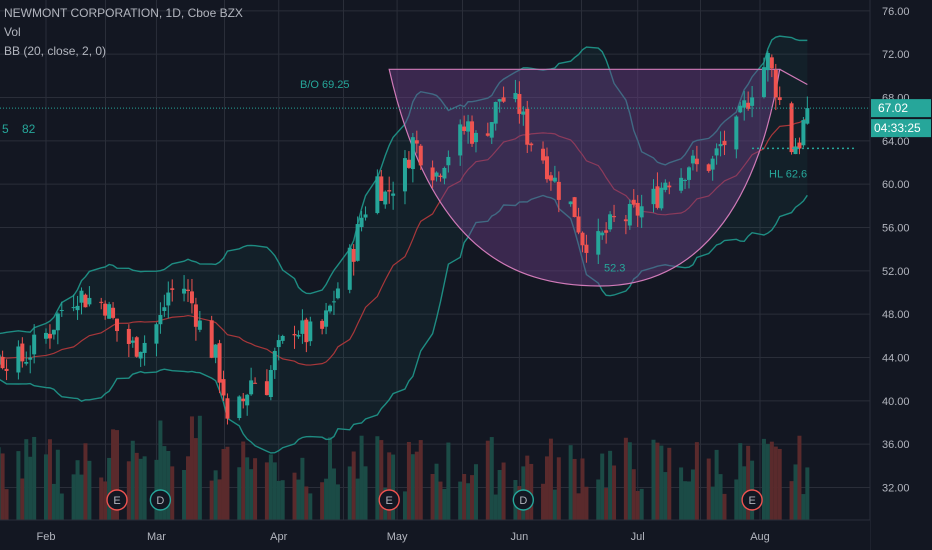 This screenshot has width=932, height=550. Describe the element at coordinates (523, 501) in the screenshot. I see `event-marker-label: D` at that location.